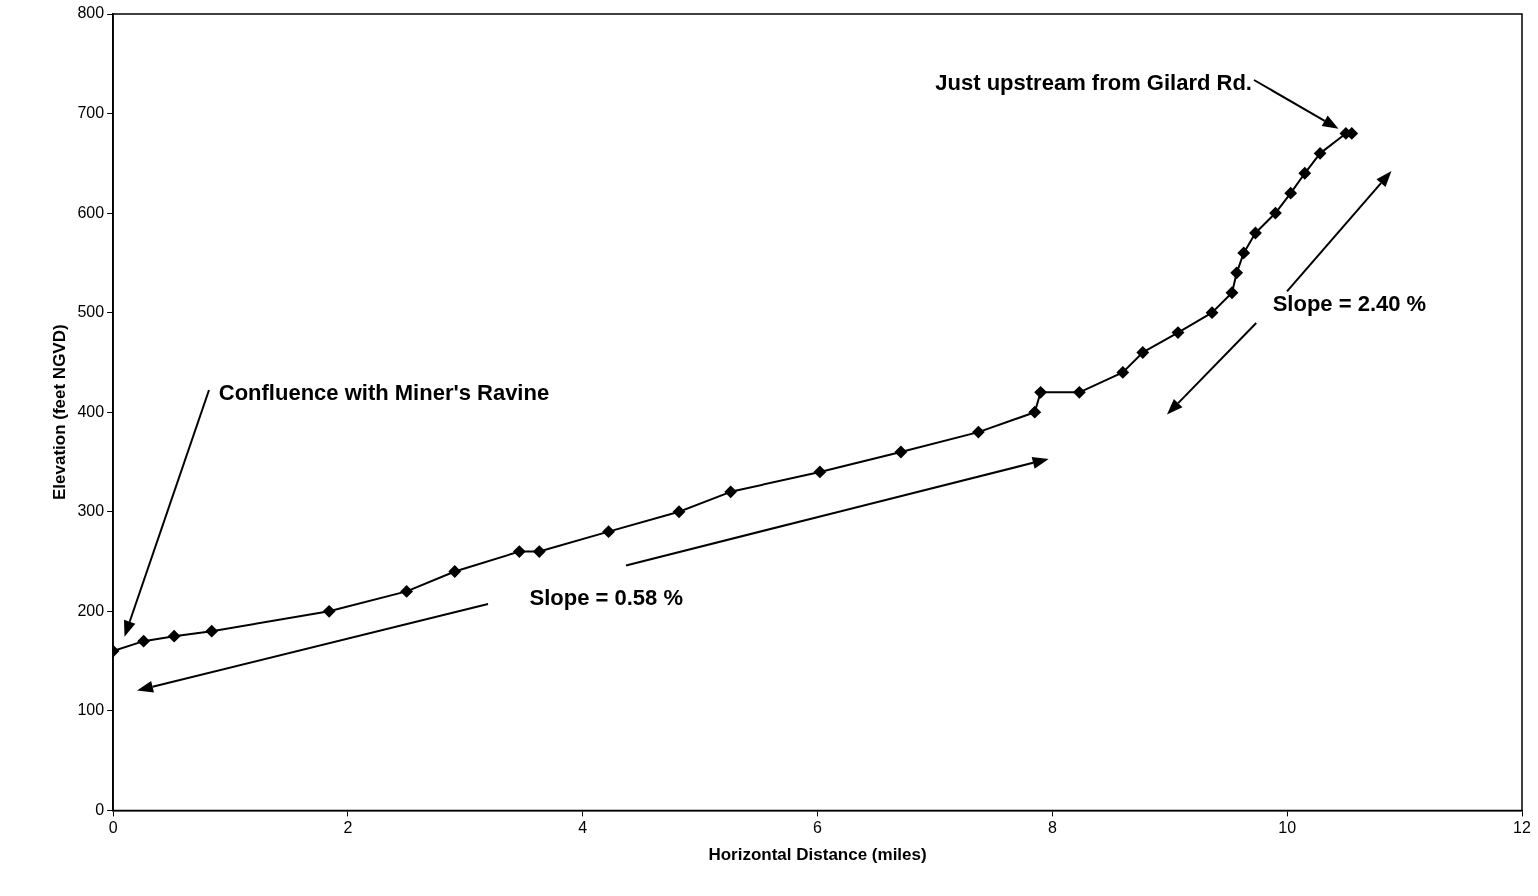 The height and width of the screenshot is (896, 1538). I want to click on x-axis-title: Horizontal Distance (miles), so click(817, 855).